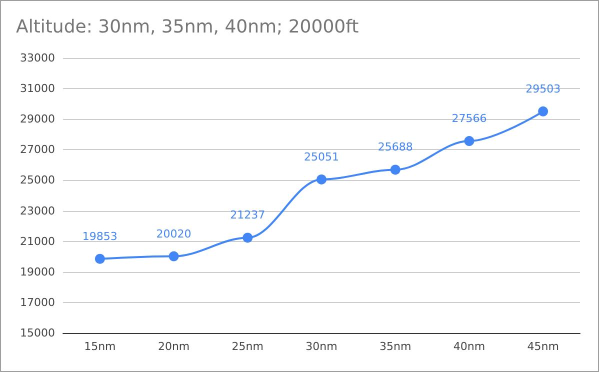 This screenshot has height=372, width=599. Describe the element at coordinates (543, 89) in the screenshot. I see `data-label: 29503` at that location.